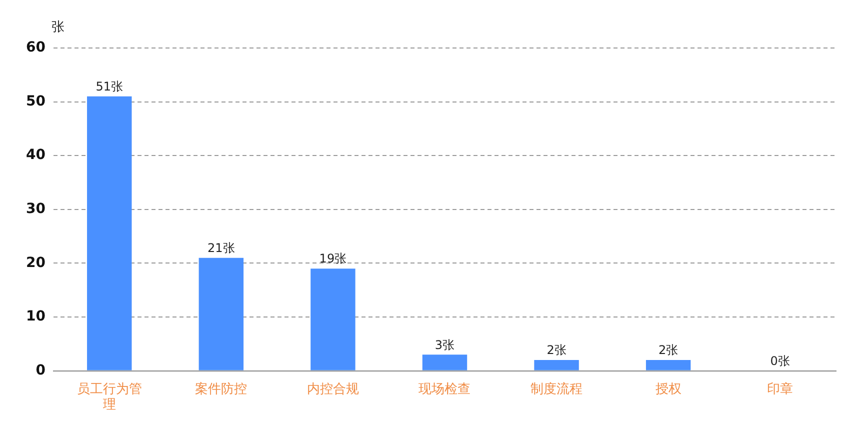  Describe the element at coordinates (444, 389) in the screenshot. I see `x-tick-label: 现场检查` at that location.